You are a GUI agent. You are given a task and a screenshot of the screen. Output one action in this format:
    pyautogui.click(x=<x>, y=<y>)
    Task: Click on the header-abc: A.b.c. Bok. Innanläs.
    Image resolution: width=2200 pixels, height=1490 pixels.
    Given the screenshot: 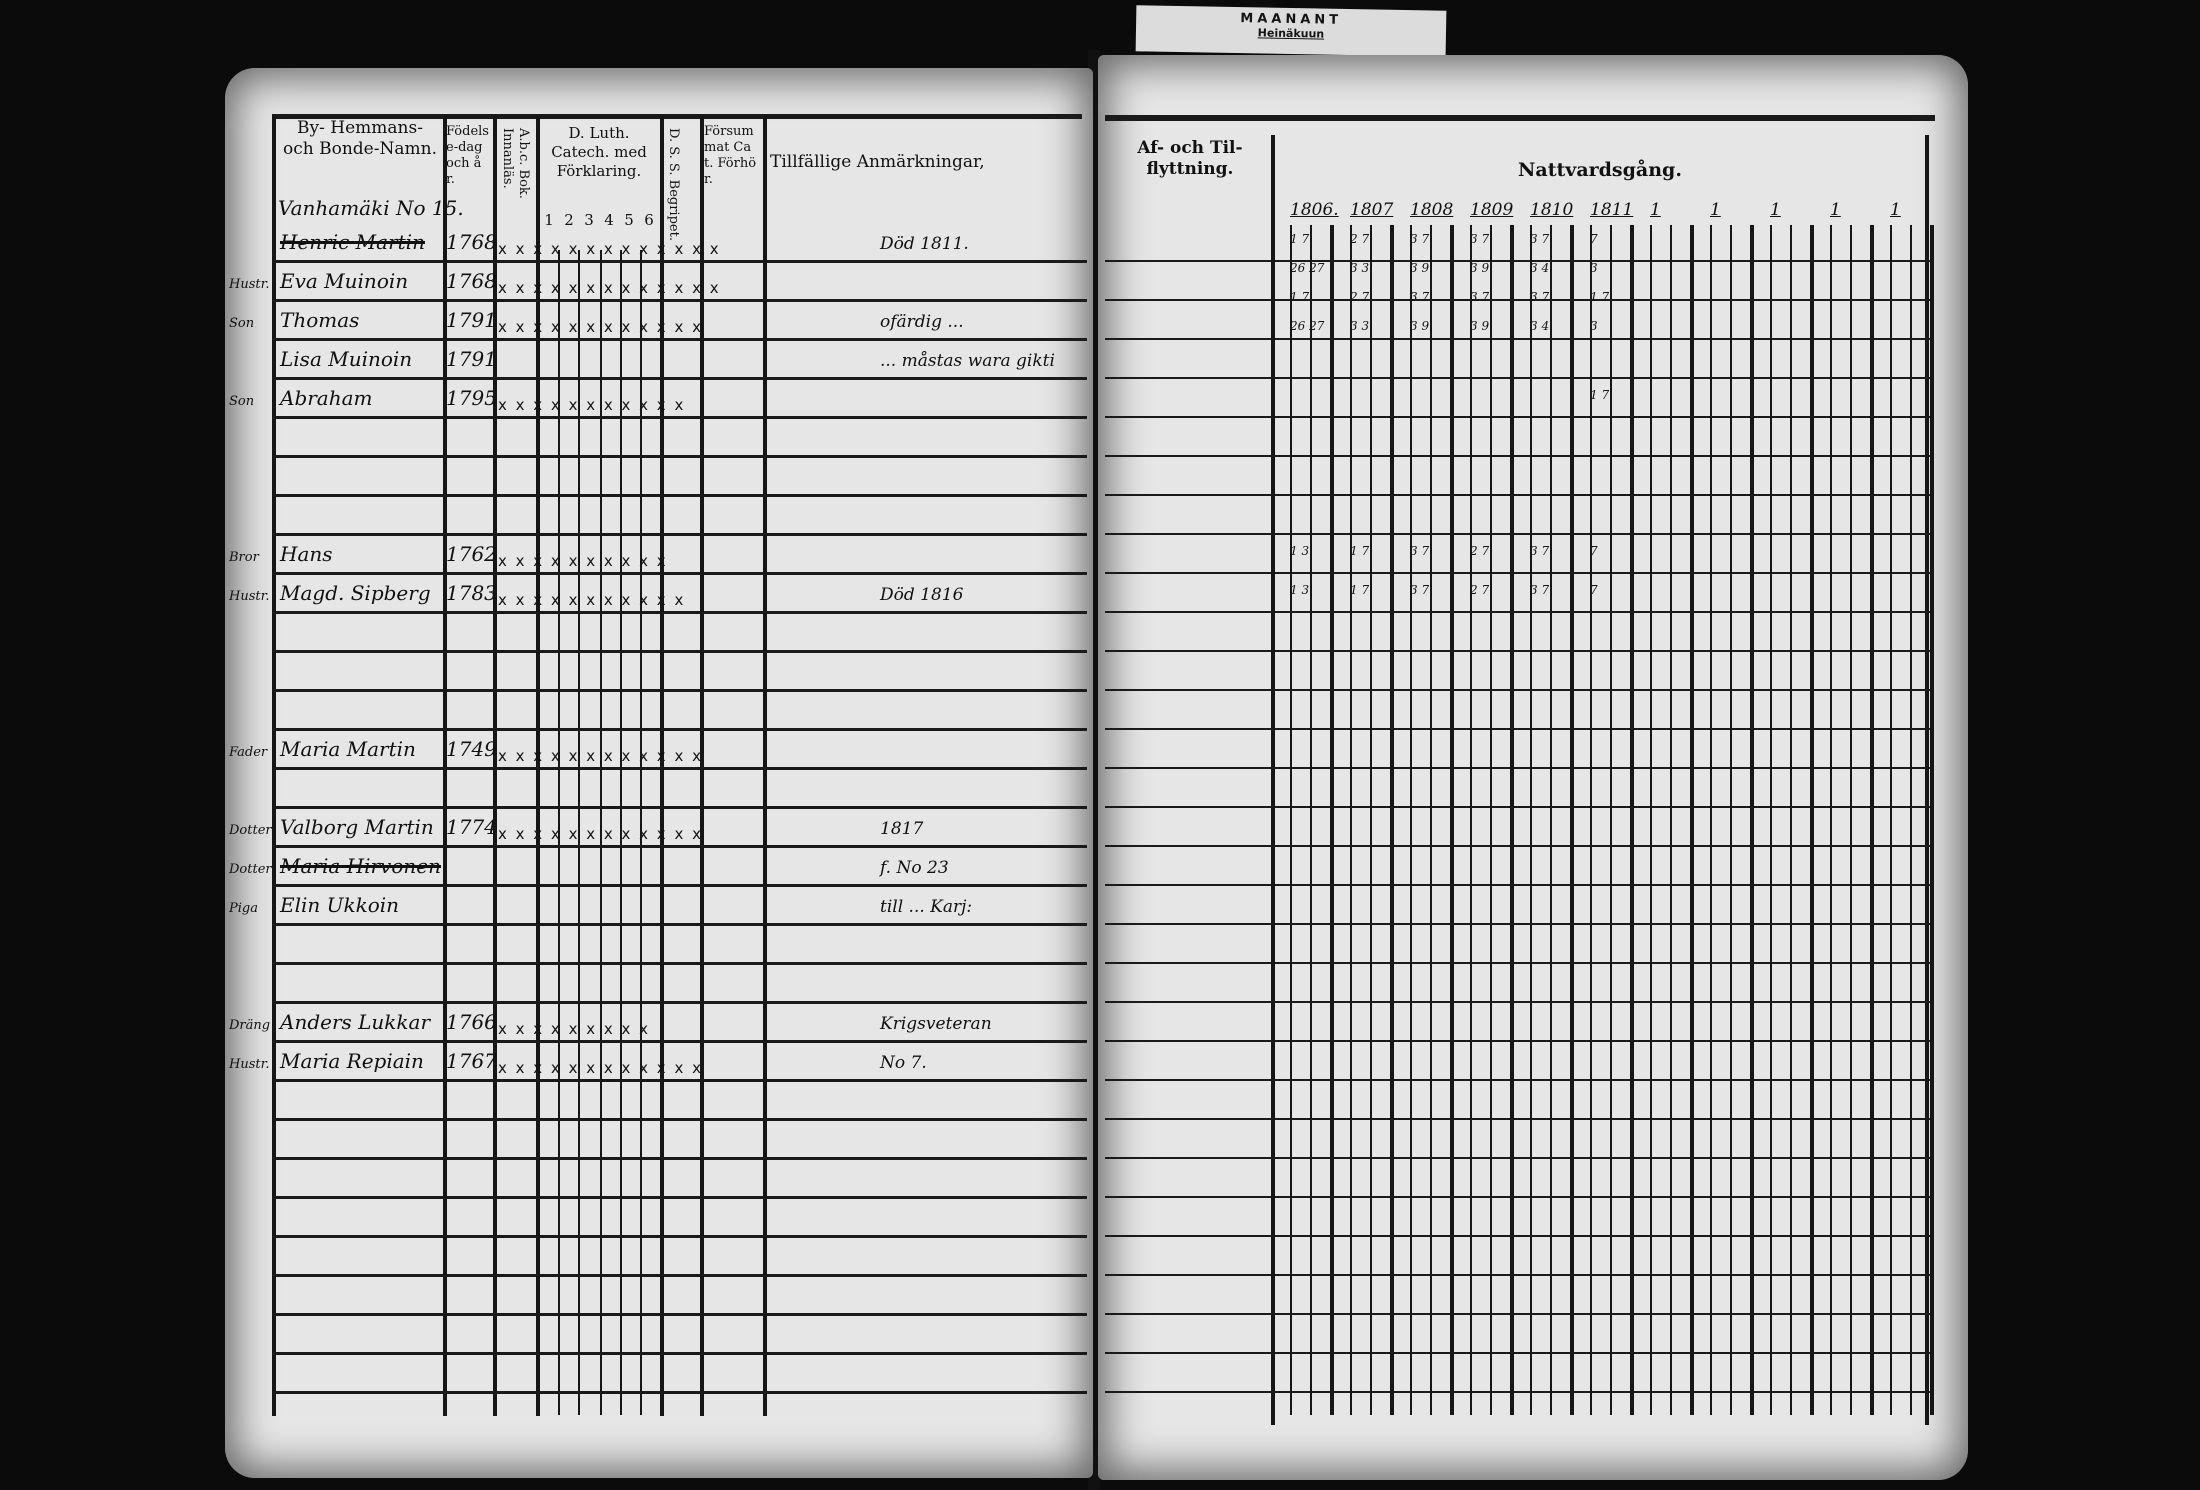 What is the action you would take?
    pyautogui.click(x=515, y=163)
    